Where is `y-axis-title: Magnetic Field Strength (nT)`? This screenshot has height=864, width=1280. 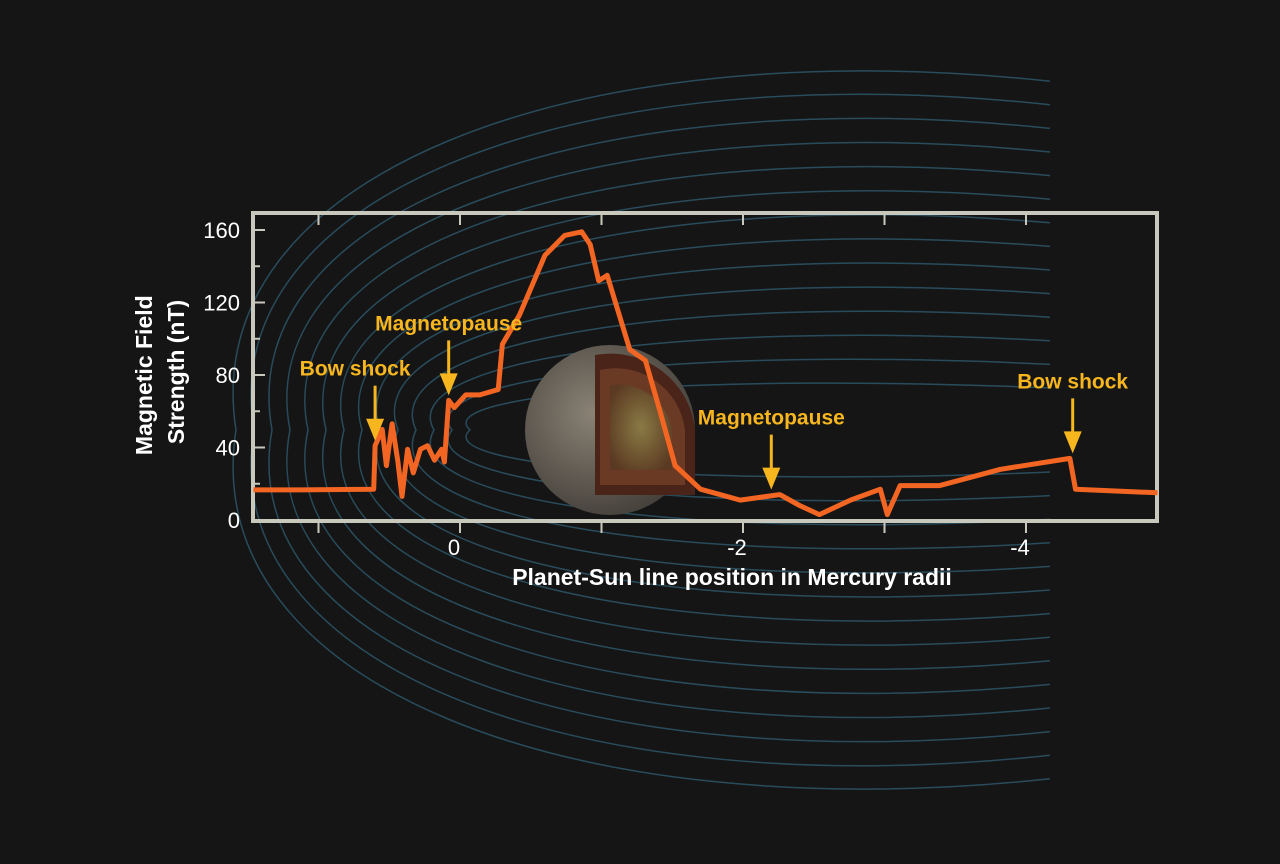
y-axis-title: Magnetic Field Strength (nT) is located at coordinates (160, 372).